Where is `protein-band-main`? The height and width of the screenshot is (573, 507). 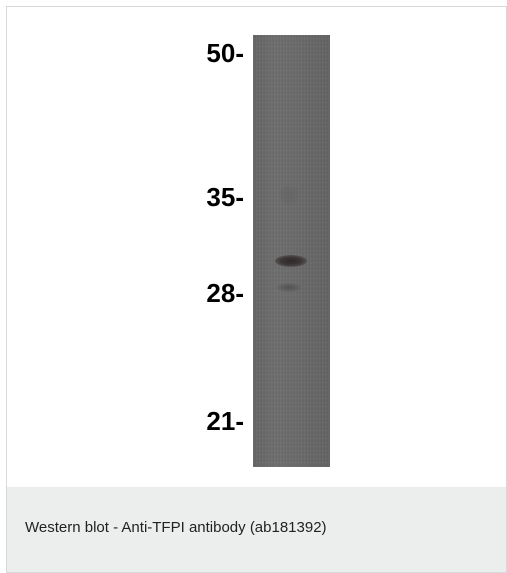
protein-band-main is located at coordinates (291, 261).